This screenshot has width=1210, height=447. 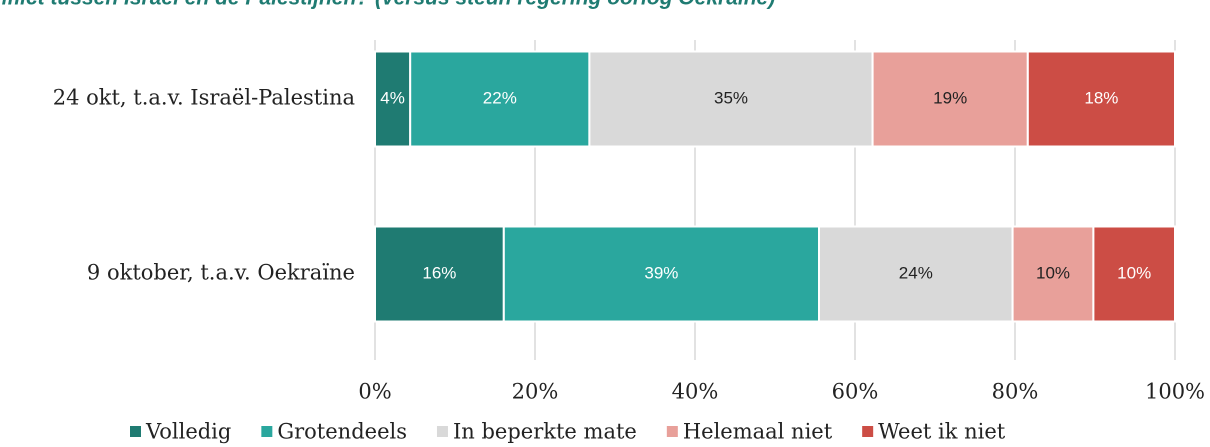 I want to click on data-label: 39%, so click(x=661, y=272).